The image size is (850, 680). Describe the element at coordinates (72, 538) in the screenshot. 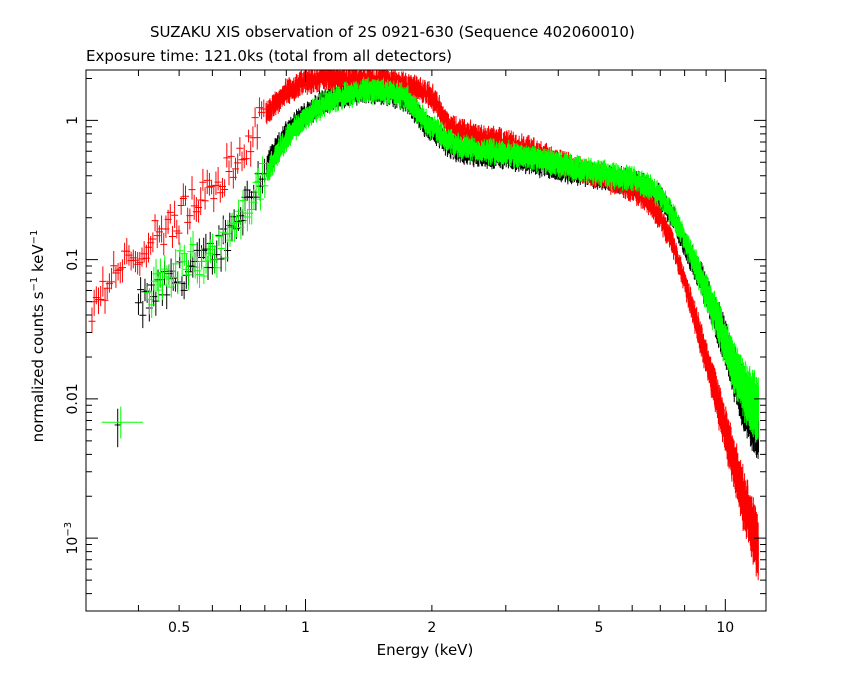

I see `y-tick-label: 10−3` at that location.